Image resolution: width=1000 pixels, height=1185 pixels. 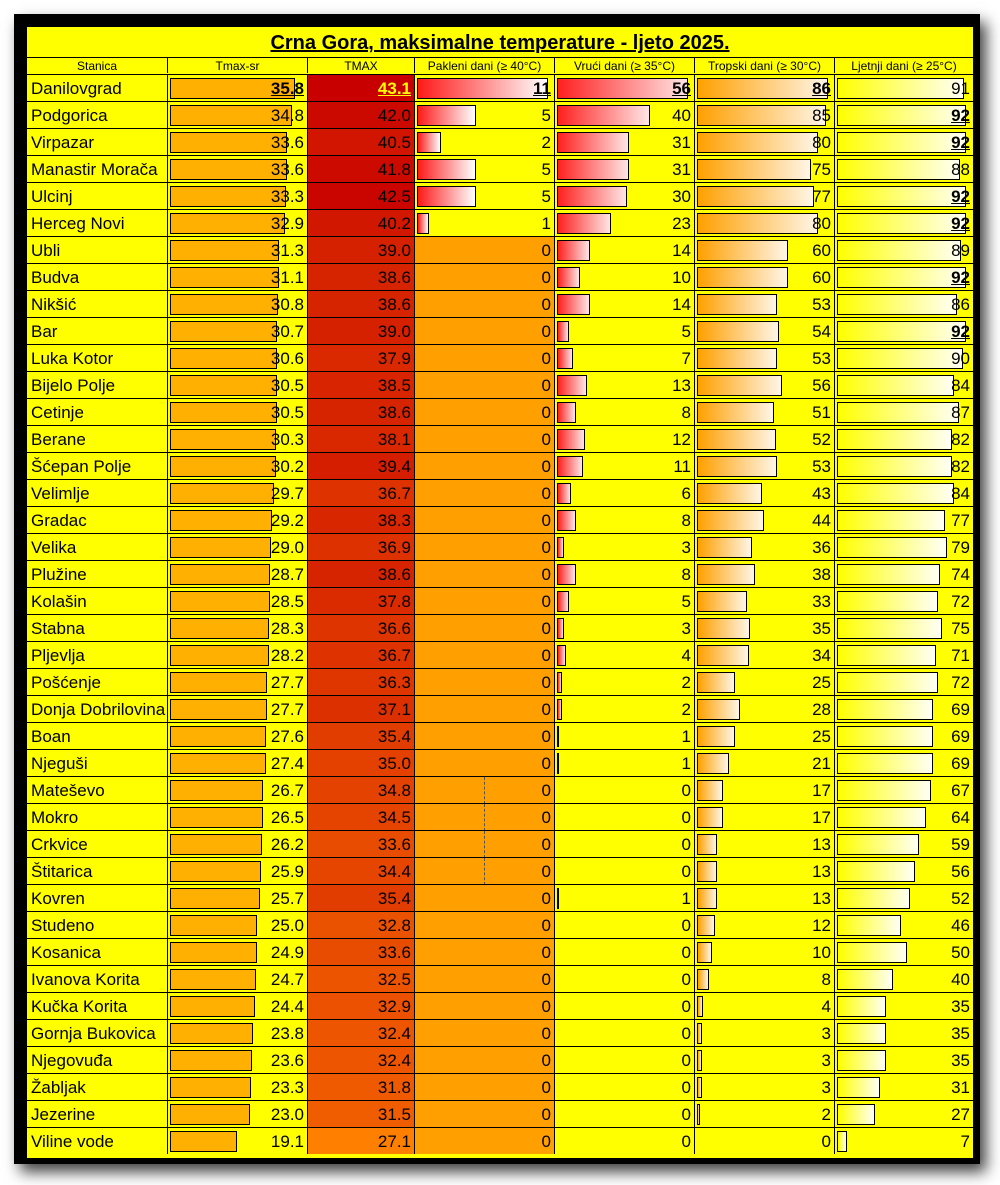 I want to click on table-row: Gornja Bukovica 23.8 32.4 0 0 3 35, so click(x=500, y=1033).